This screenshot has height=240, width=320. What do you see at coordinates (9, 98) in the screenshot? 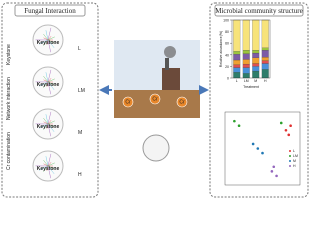
I see `side-label: Network interaction` at bounding box center [9, 98].